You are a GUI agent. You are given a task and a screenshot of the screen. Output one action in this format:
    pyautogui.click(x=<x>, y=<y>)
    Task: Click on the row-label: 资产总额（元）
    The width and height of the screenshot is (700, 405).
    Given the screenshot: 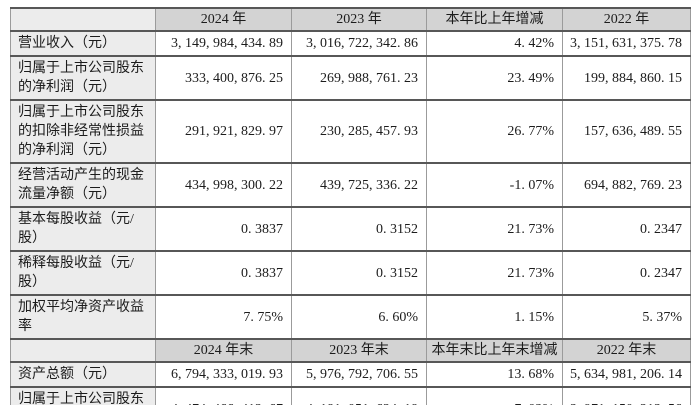 What is the action you would take?
    pyautogui.click(x=83, y=374)
    